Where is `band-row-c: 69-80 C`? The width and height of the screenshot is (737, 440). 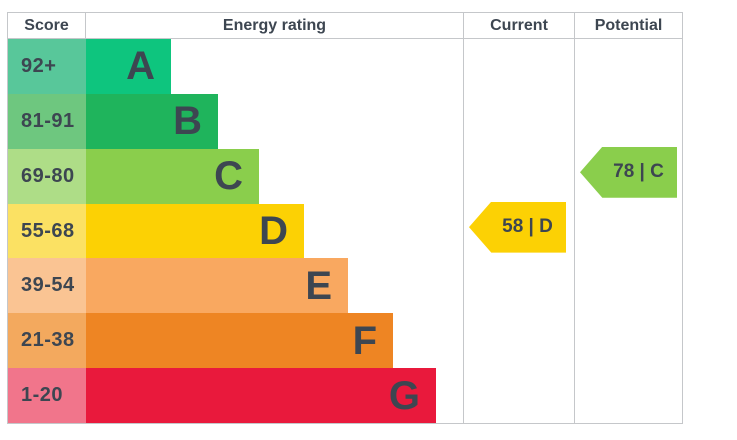
band-row-c: 69-80 C is located at coordinates (345, 176).